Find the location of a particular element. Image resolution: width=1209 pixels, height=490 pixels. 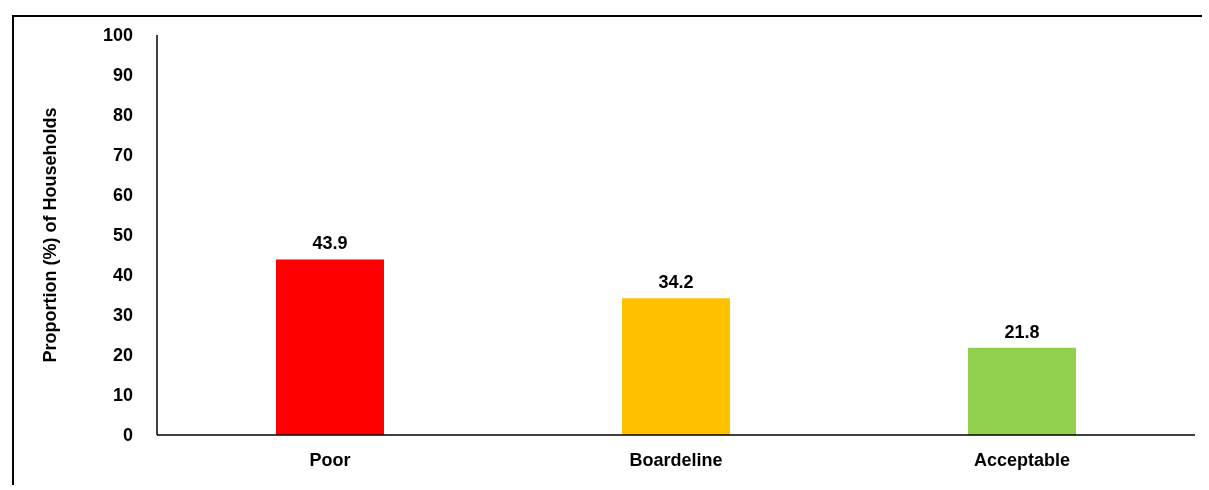

y-axis-title: Proportion (%) of Households is located at coordinates (50, 235).